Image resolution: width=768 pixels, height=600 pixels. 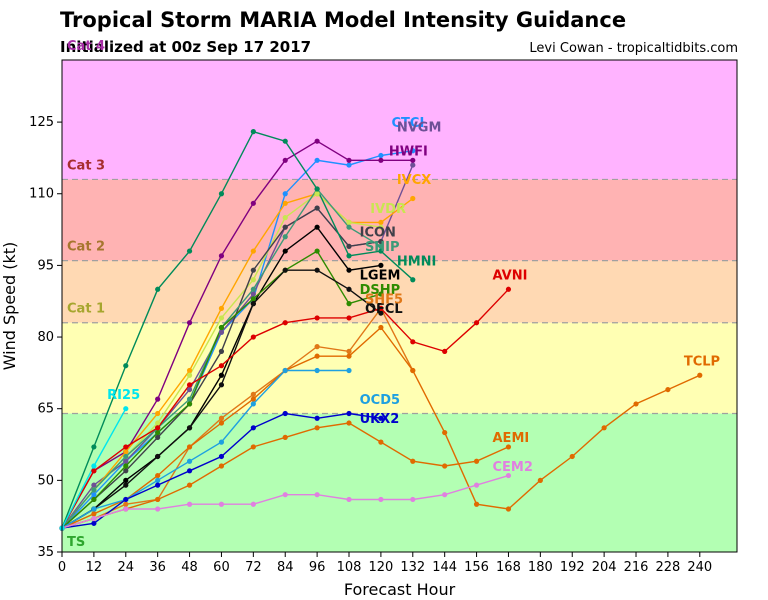 I want to click on label-ctci: CTCI, so click(x=408, y=123).